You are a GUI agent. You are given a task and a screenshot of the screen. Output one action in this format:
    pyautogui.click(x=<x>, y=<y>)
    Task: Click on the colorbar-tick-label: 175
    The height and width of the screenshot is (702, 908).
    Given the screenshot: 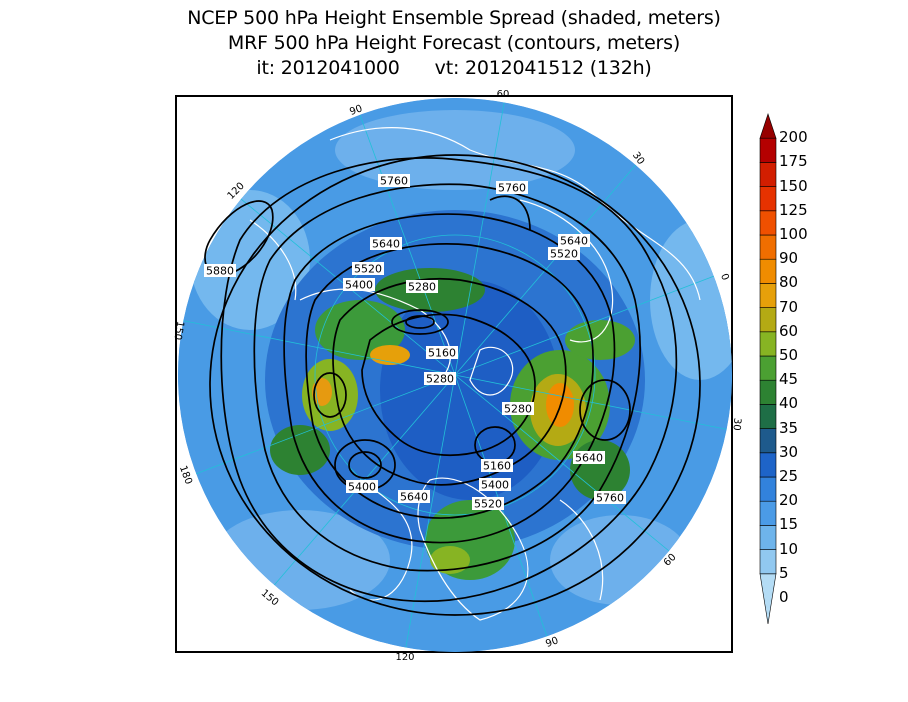 What is the action you would take?
    pyautogui.click(x=793, y=161)
    